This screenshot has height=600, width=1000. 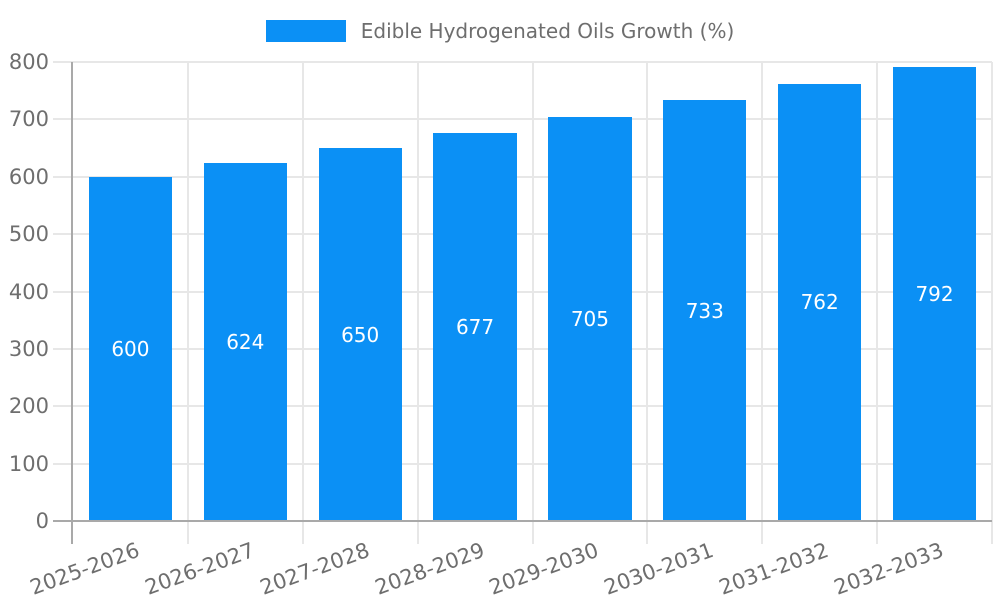 I want to click on legend-item: Edible Hydrogenated Oils Growth (%), so click(x=500, y=31).